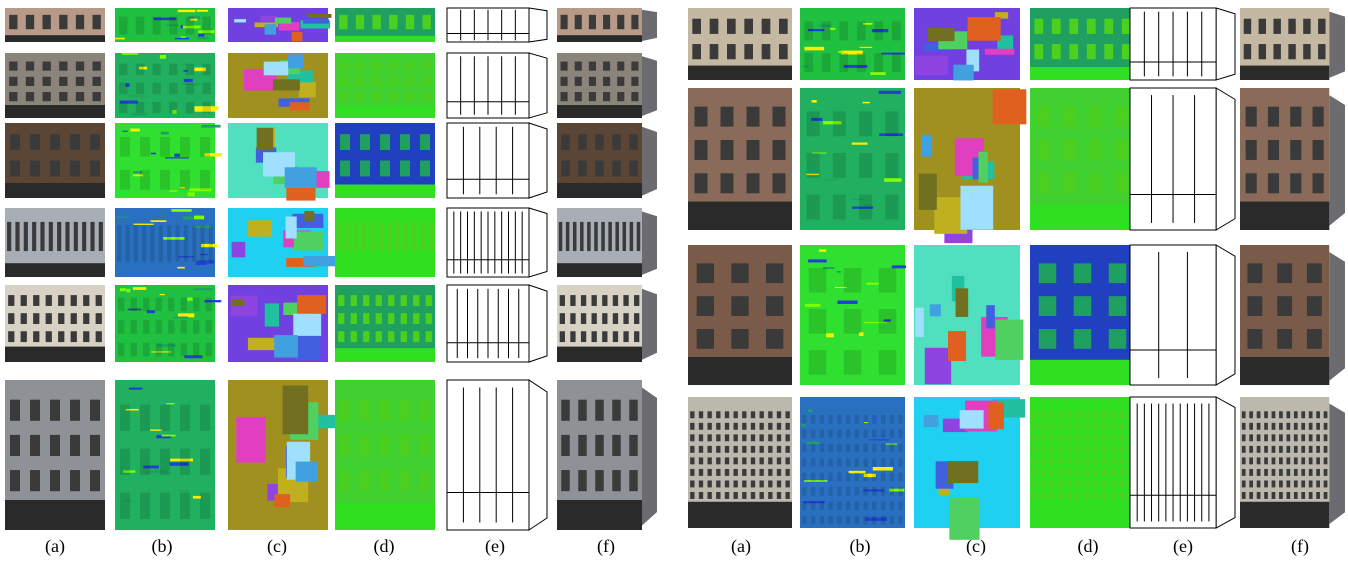 This screenshot has height=563, width=1348. Describe the element at coordinates (1337, 160) in the screenshot. I see `side-face` at that location.